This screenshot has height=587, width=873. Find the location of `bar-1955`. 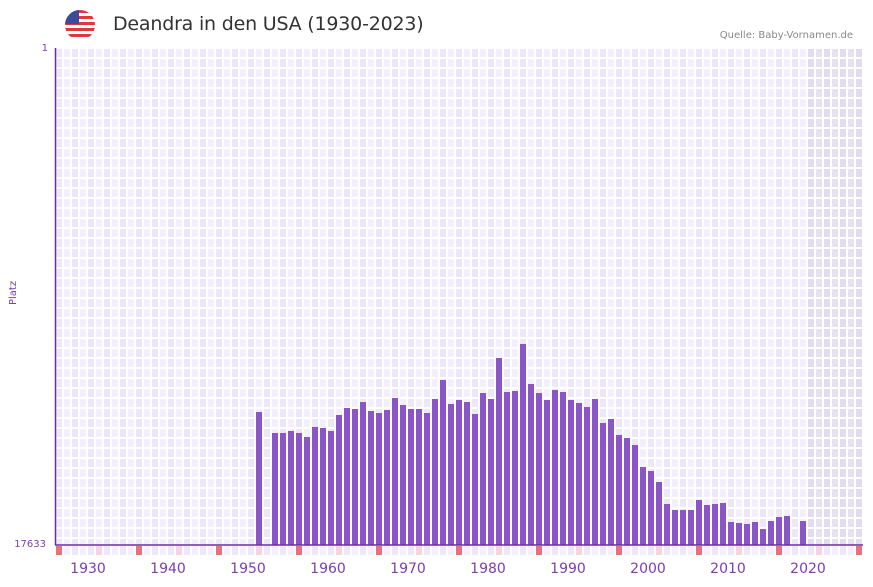

bar-1955 is located at coordinates (275, 488).